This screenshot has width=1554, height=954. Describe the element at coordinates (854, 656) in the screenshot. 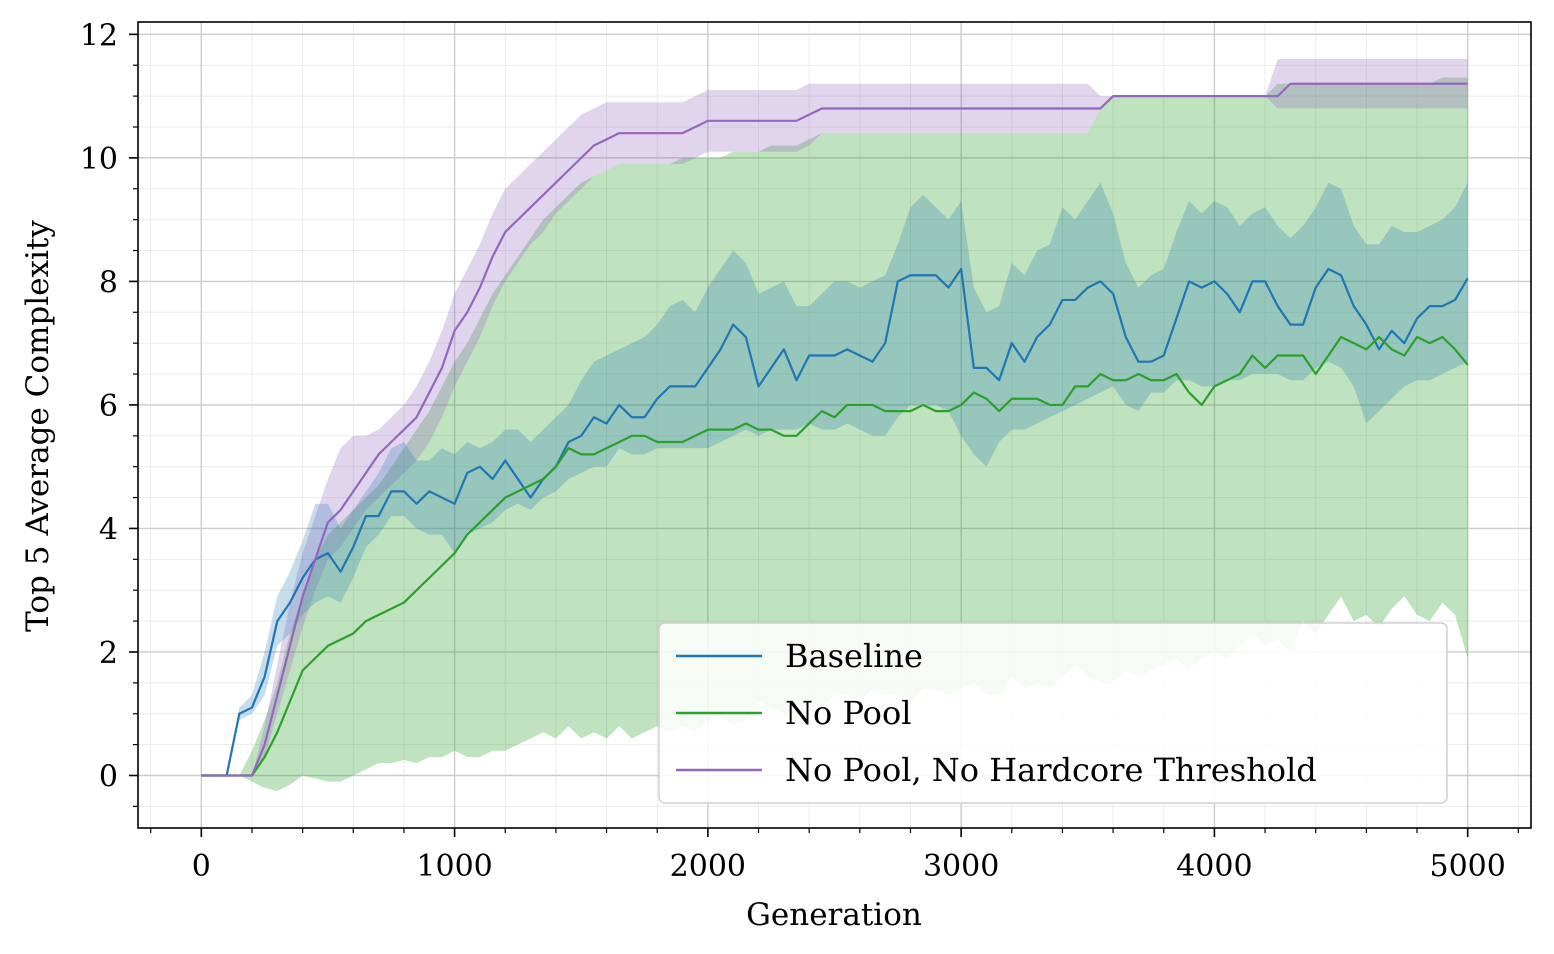

I see `legend-label: Baseline` at that location.